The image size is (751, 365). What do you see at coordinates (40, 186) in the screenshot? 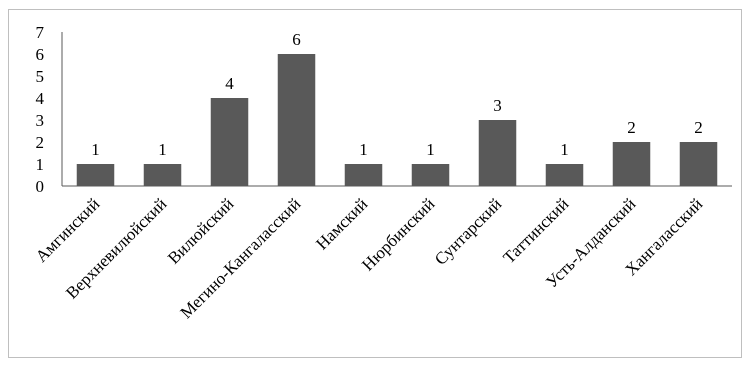
I see `y-tick-label: 0` at bounding box center [40, 186].